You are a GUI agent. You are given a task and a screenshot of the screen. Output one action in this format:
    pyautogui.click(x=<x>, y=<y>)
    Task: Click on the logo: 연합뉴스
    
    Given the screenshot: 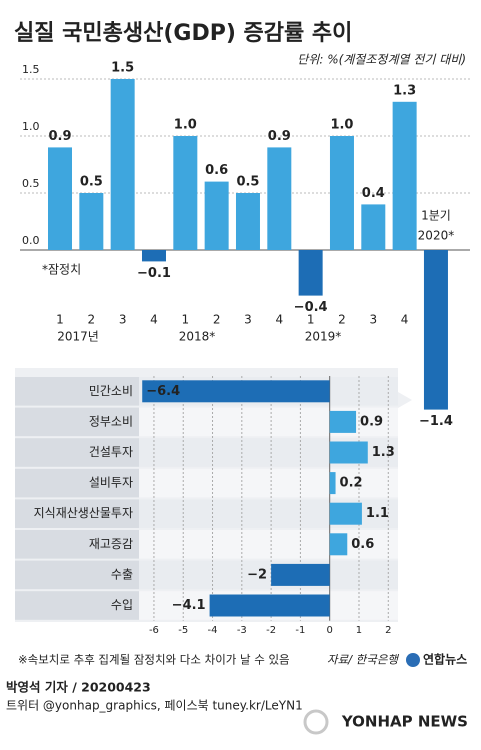 What is the action you would take?
    pyautogui.click(x=445, y=659)
    